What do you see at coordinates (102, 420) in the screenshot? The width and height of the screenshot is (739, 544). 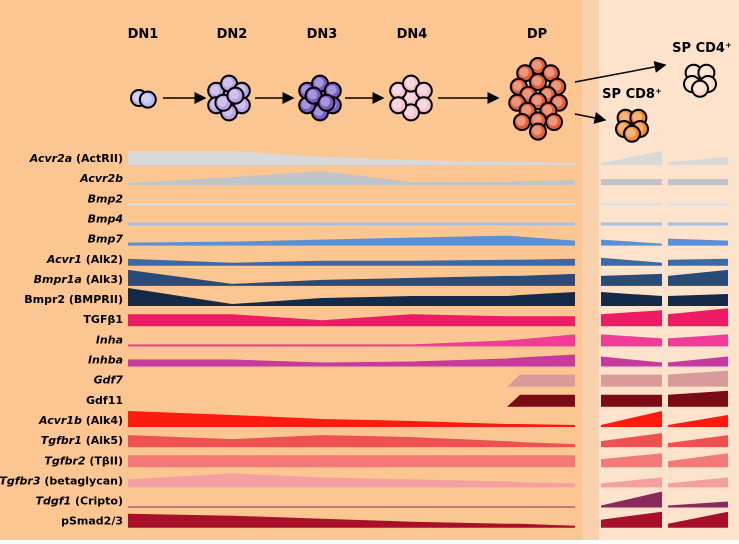 I see `gene-alias: (Alk4)` at bounding box center [102, 420].